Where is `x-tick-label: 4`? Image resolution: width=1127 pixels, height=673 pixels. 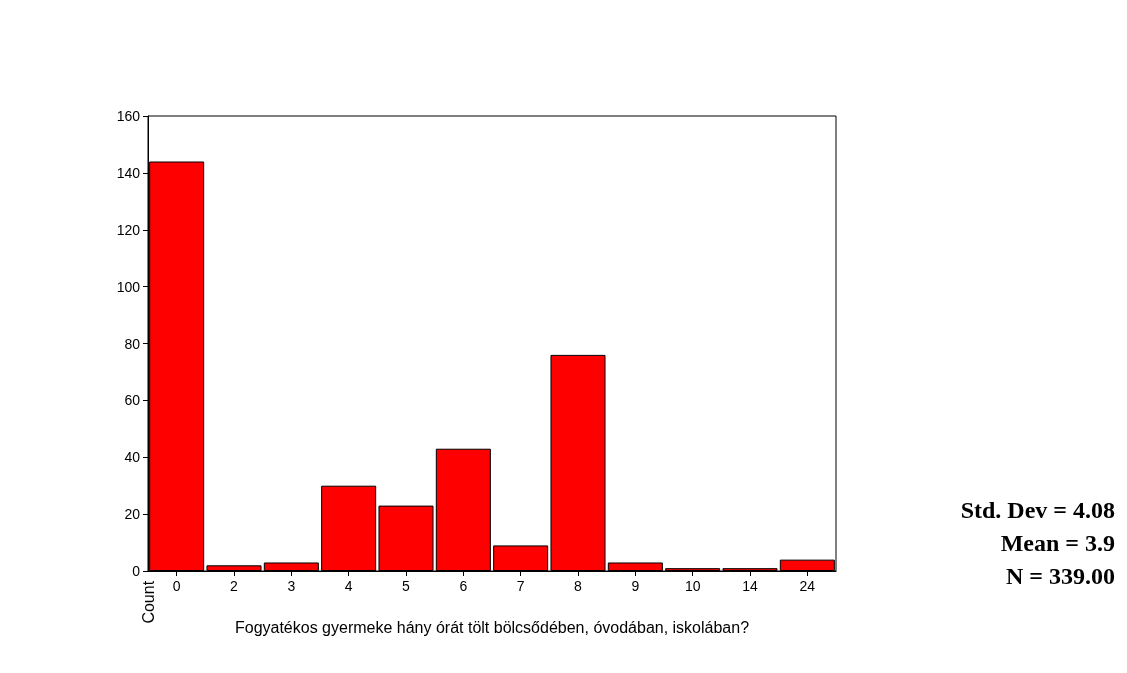
x-tick-label: 4 is located at coordinates (348, 586).